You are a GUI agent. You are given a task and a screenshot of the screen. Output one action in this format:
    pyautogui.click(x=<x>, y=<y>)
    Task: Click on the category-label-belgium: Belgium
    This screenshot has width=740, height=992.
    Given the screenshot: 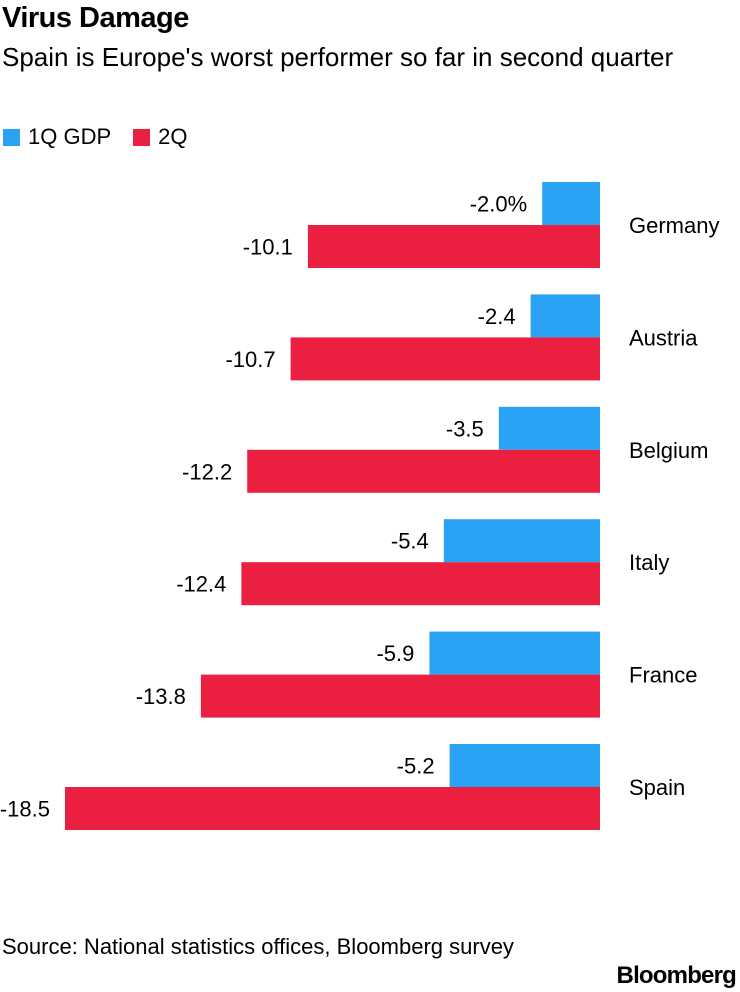 What is the action you would take?
    pyautogui.click(x=668, y=450)
    